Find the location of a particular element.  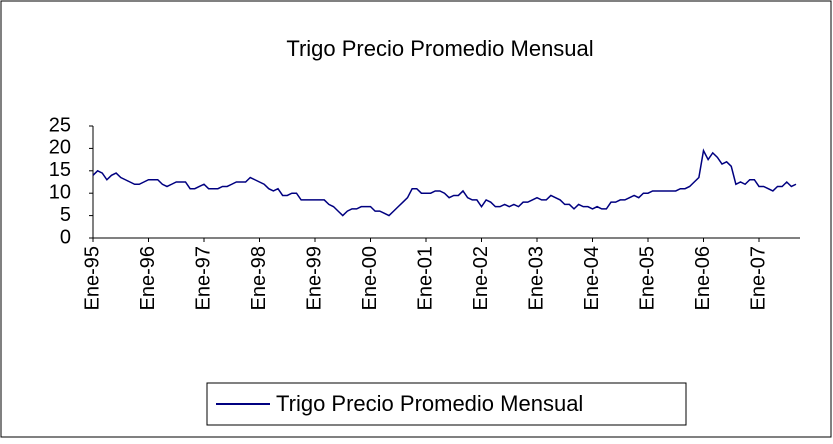

y-tick-label: 25 is located at coordinates (60, 125).